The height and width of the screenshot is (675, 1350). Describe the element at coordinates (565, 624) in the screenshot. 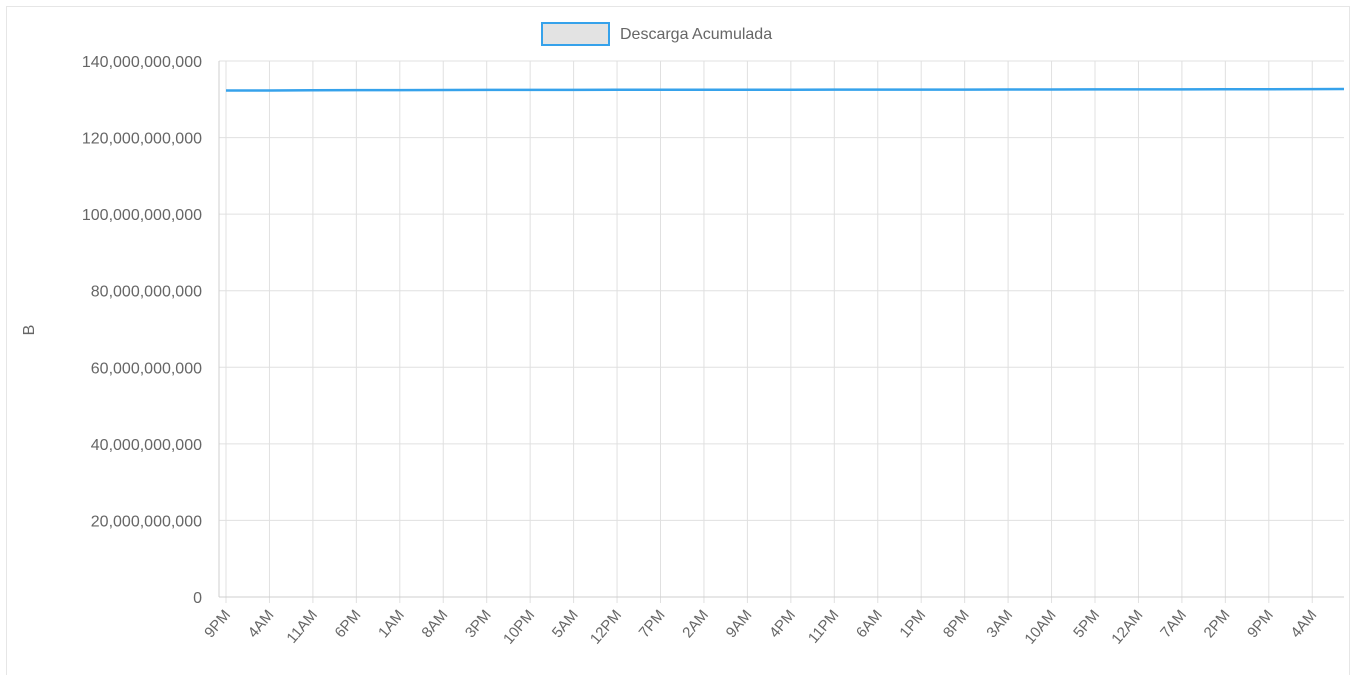

I see `x-tick-label: 5AM` at that location.